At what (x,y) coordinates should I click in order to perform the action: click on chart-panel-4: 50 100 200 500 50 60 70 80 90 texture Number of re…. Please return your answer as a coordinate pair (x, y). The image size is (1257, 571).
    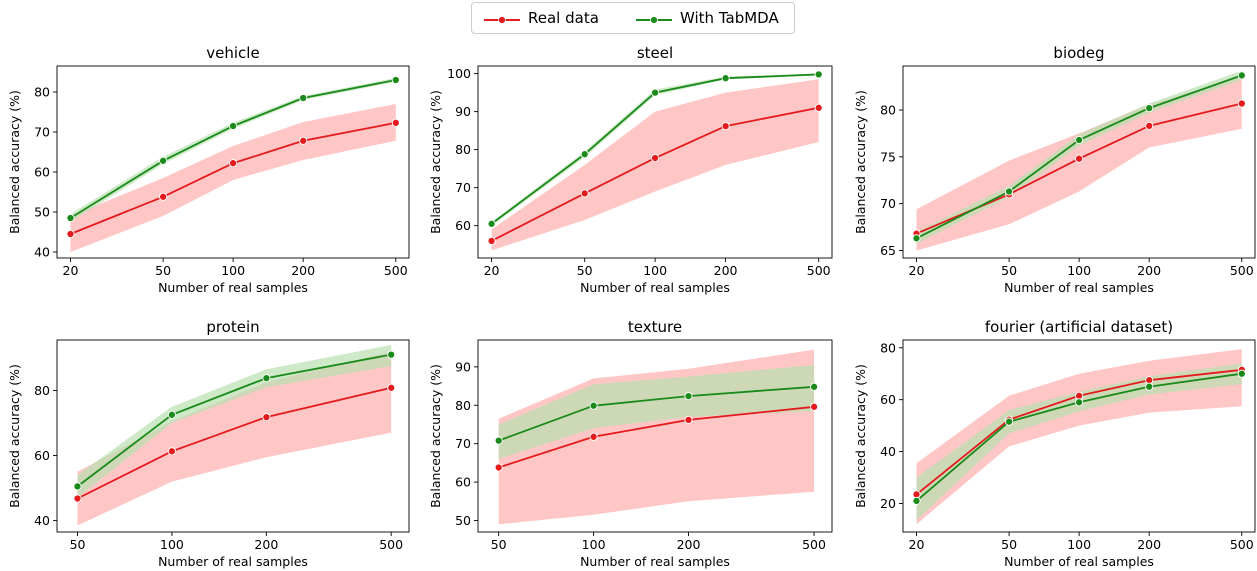
    Looking at the image, I should click on (630, 443).